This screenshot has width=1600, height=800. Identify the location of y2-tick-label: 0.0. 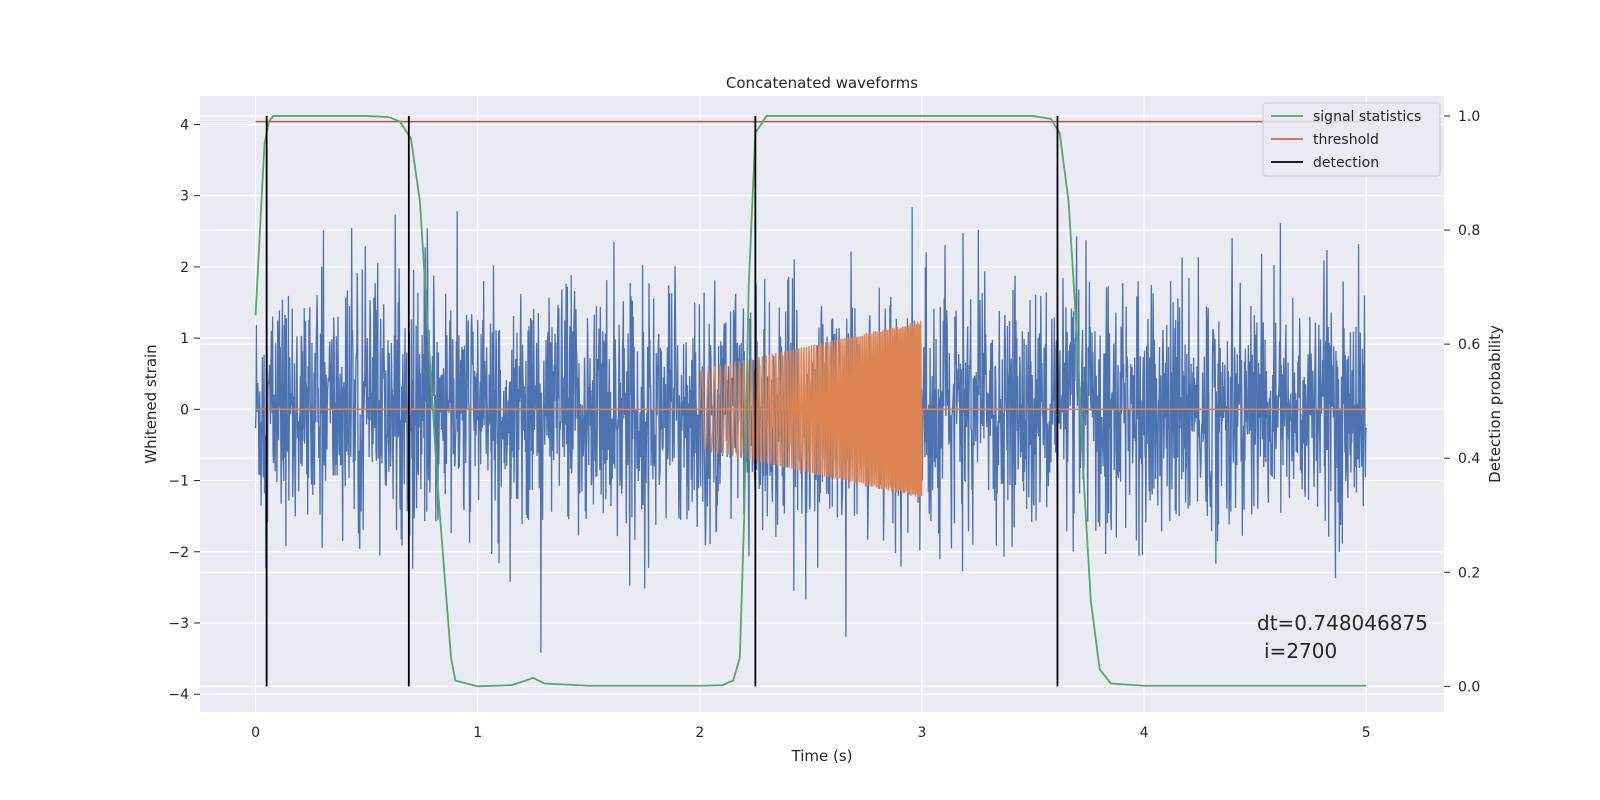
(1469, 687).